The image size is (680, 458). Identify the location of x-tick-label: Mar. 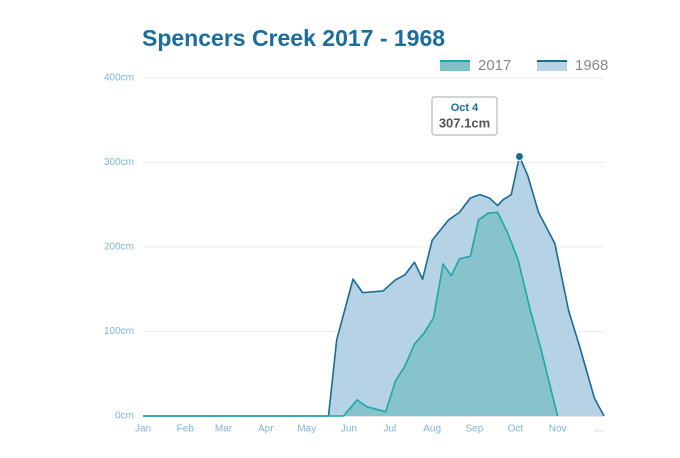
(224, 429).